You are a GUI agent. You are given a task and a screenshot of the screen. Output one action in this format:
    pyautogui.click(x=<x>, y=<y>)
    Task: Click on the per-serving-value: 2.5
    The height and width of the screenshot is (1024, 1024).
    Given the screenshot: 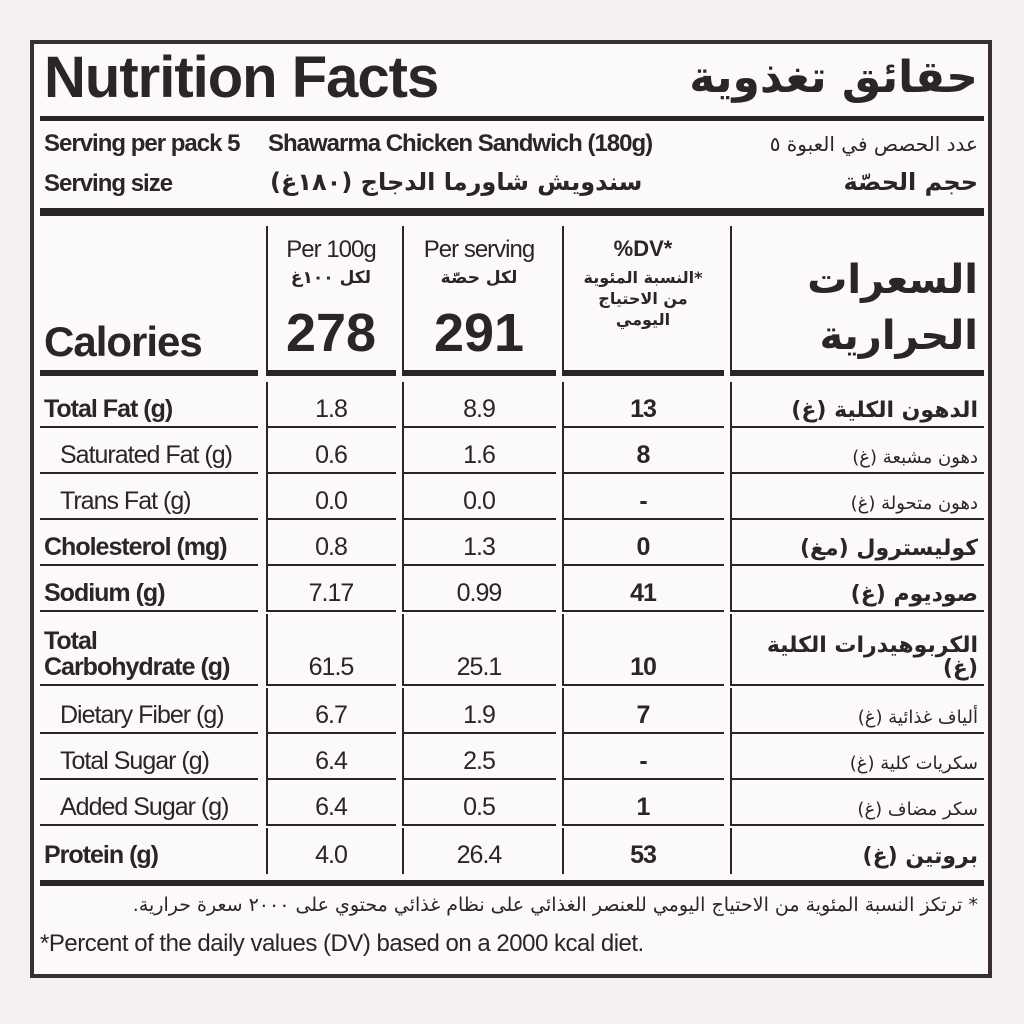 What is the action you would take?
    pyautogui.click(x=479, y=760)
    